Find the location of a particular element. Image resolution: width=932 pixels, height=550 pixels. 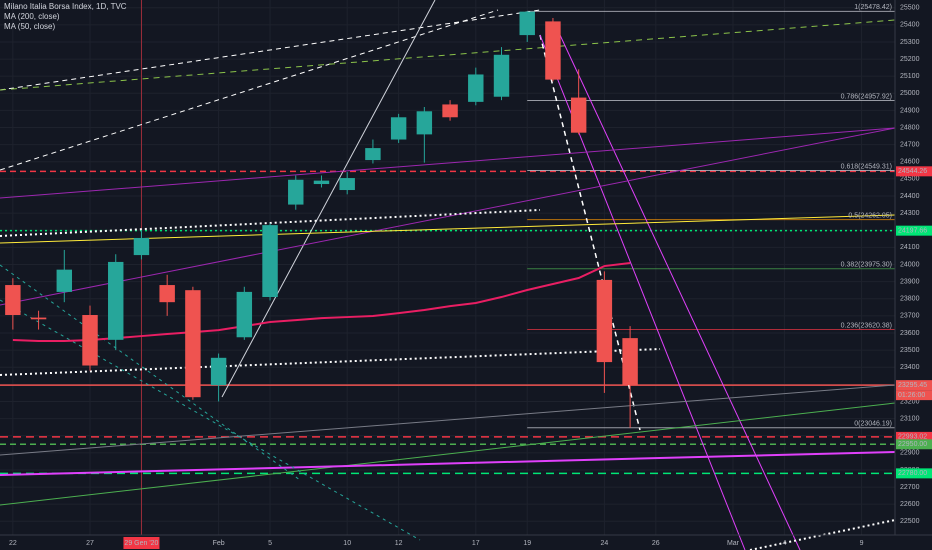

fib-label: 0.236(23620.38) is located at coordinates (866, 325).